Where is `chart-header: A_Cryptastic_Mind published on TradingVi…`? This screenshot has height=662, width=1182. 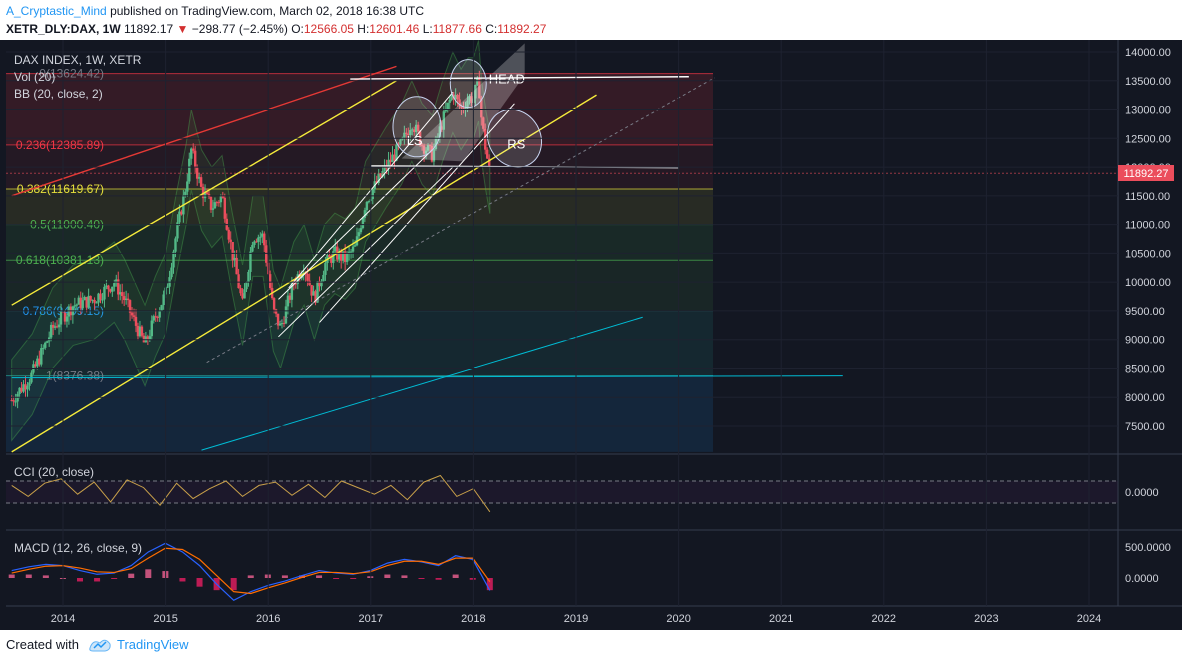 chart-header: A_Cryptastic_Mind published on TradingVi… is located at coordinates (591, 20).